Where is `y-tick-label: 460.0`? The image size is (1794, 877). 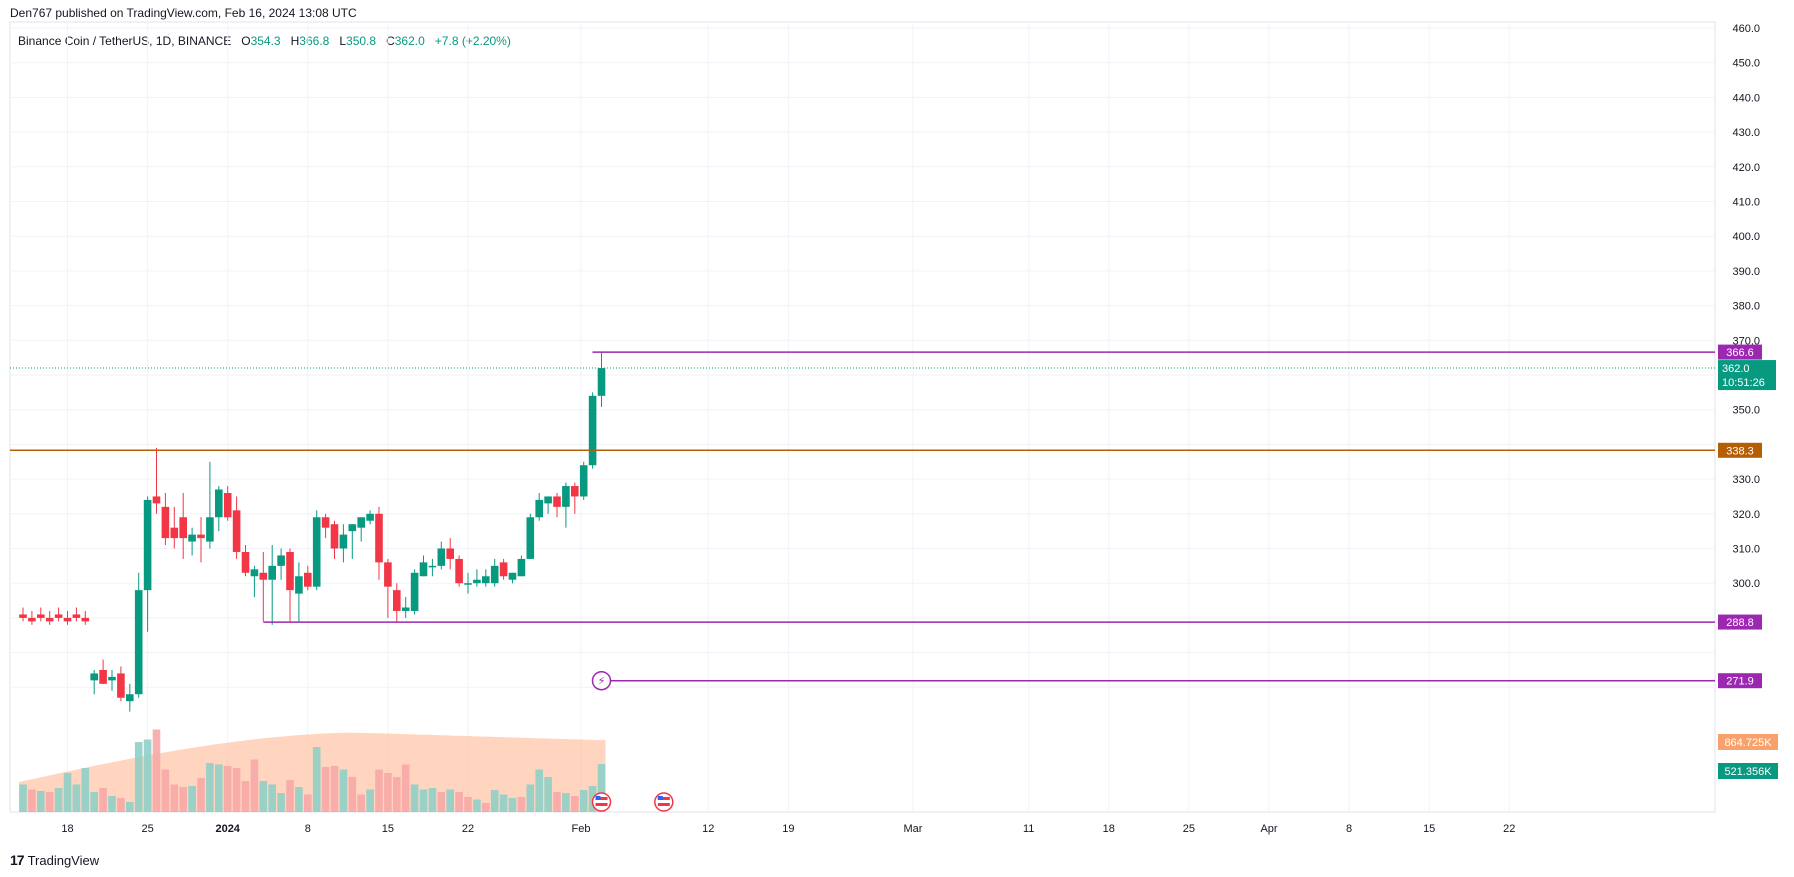 y-tick-label: 460.0 is located at coordinates (1746, 29).